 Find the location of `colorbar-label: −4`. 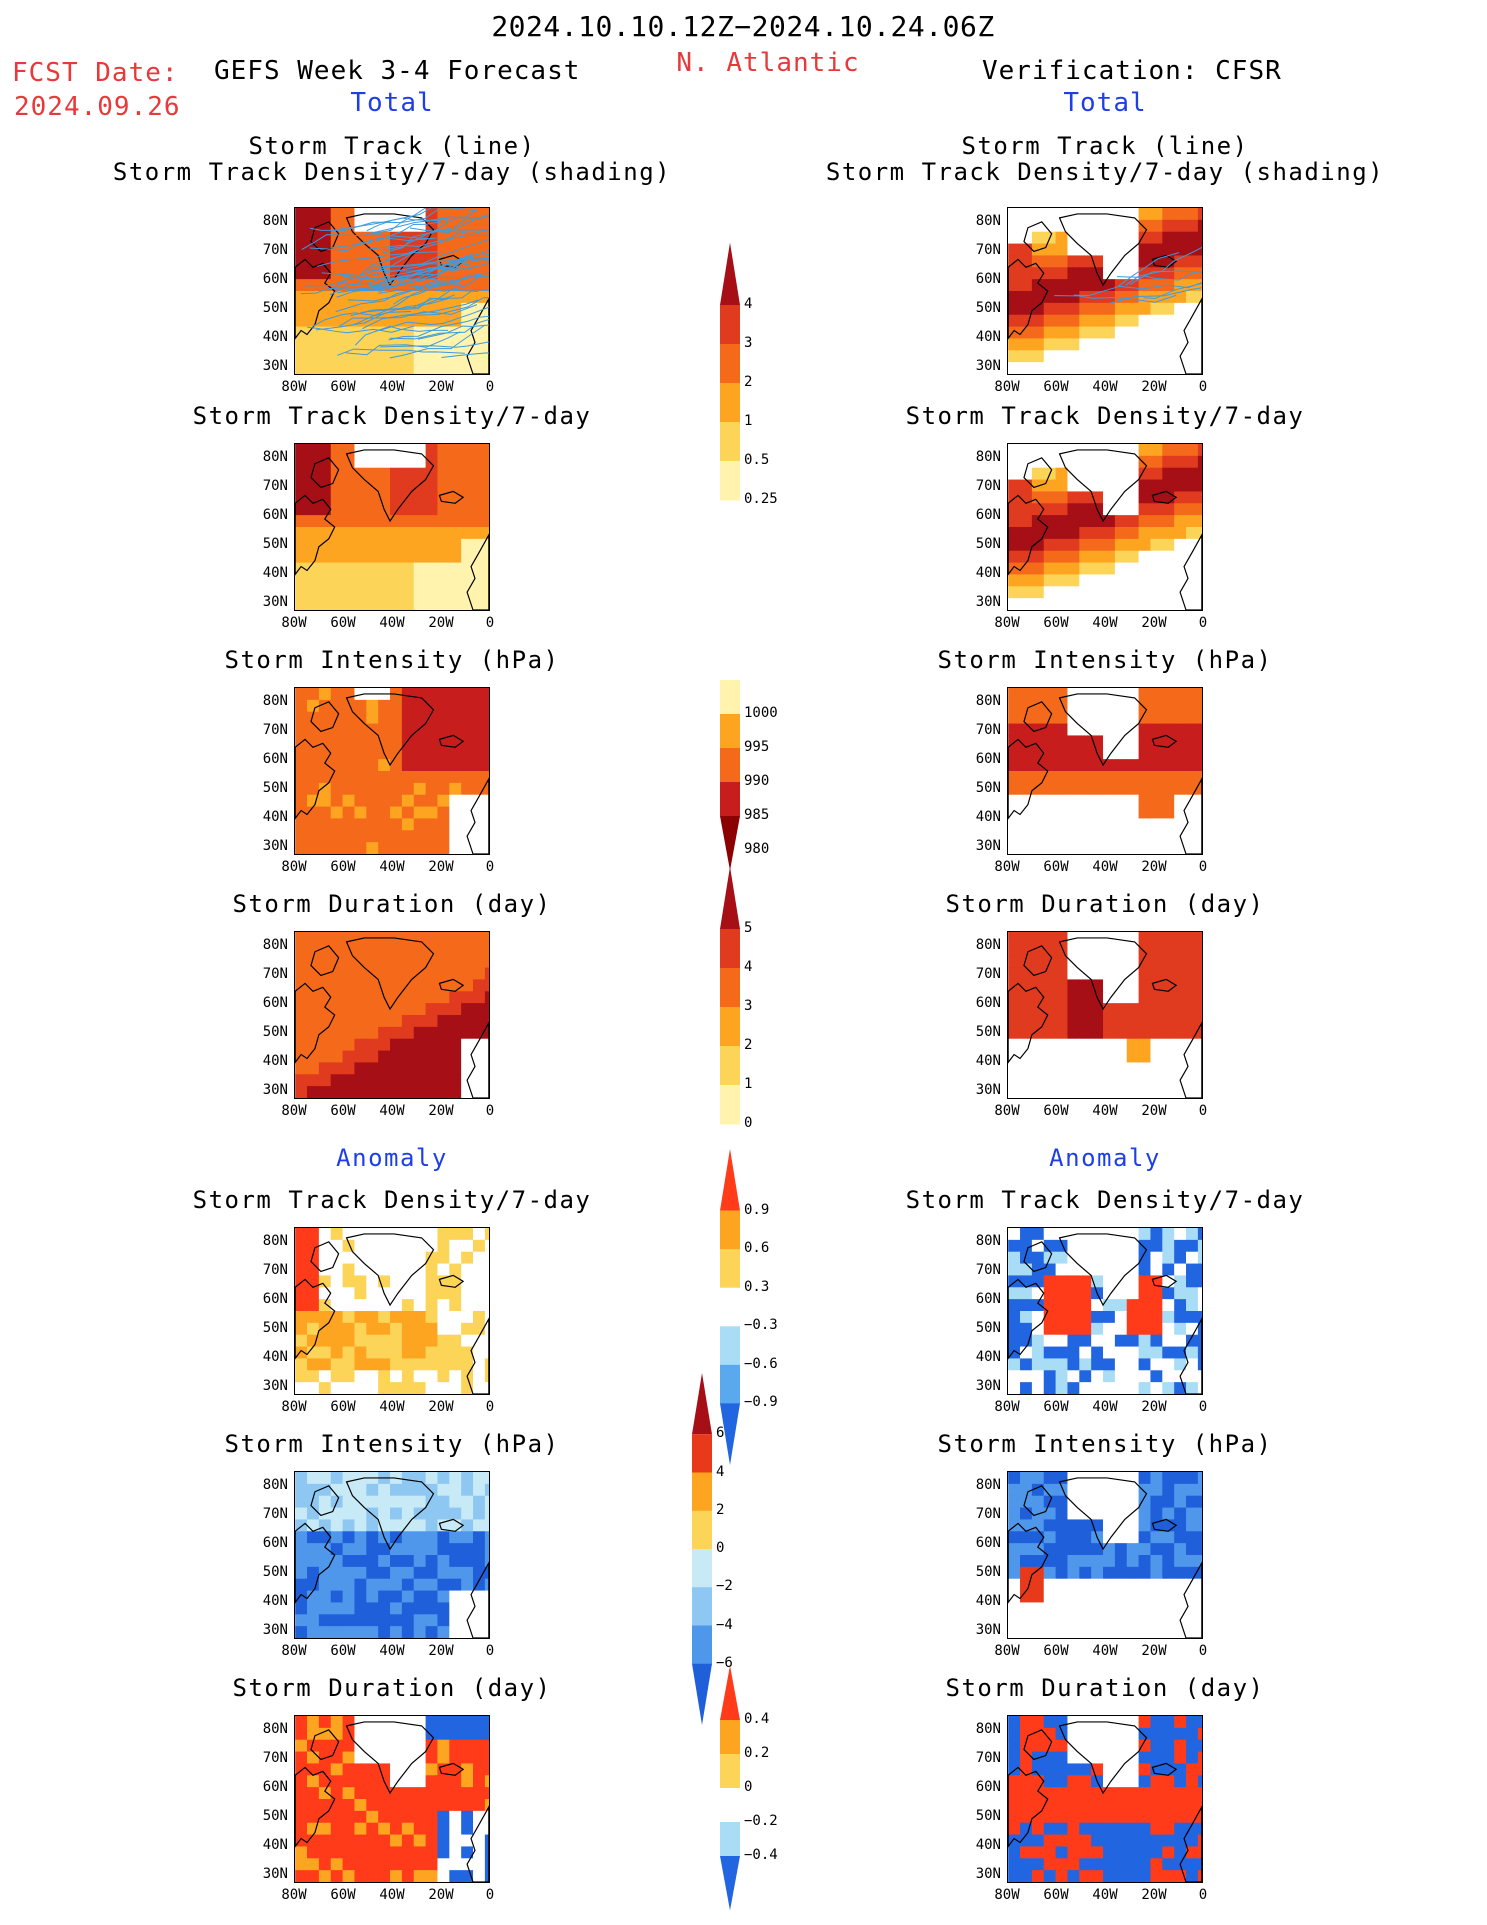

colorbar-label: −4 is located at coordinates (724, 1624).